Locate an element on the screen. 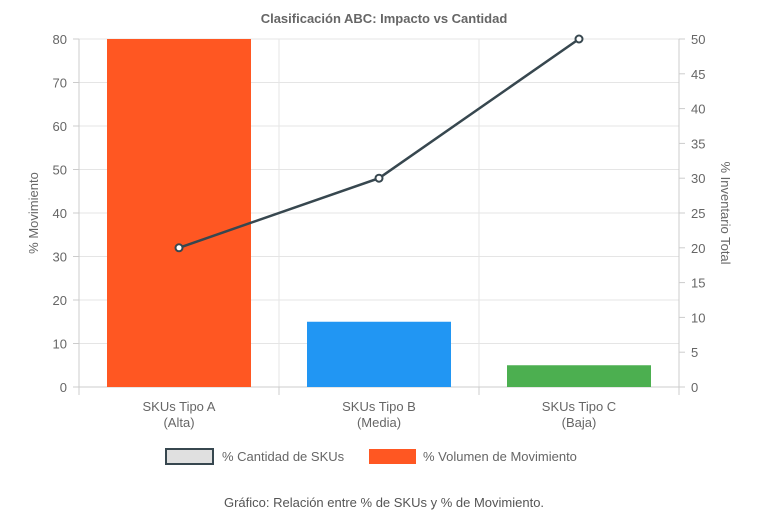 This screenshot has width=768, height=512. y-right-tick-label: 50 is located at coordinates (698, 39).